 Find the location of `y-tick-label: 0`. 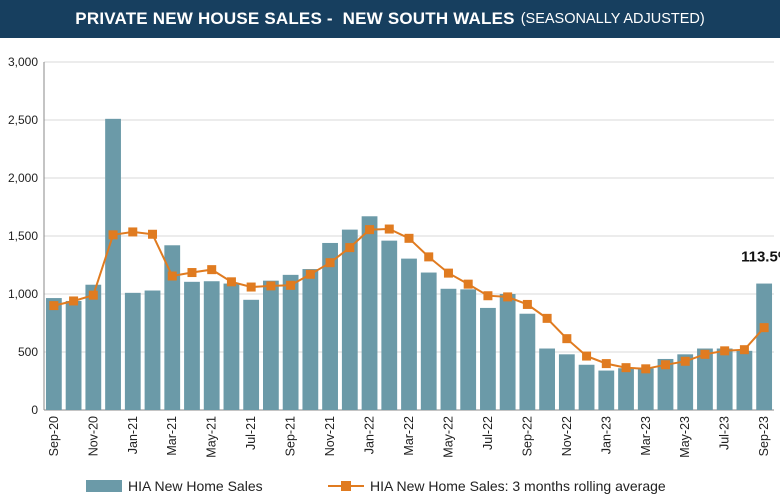

y-tick-label: 0 is located at coordinates (34, 410).